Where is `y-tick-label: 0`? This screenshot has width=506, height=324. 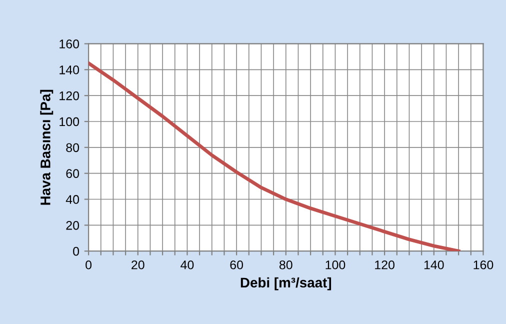
y-tick-label: 0 is located at coordinates (76, 251).